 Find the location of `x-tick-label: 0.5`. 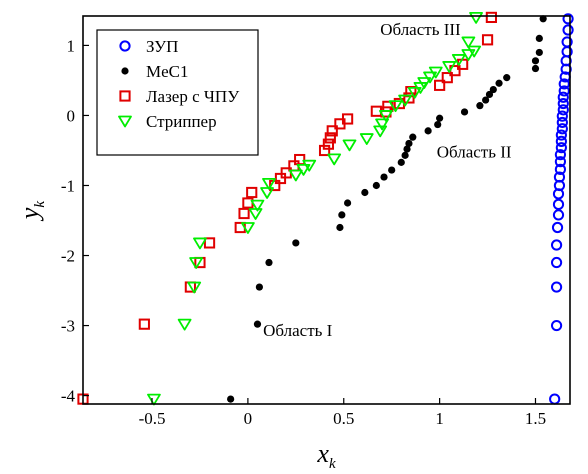

x-tick-label: 0.5 is located at coordinates (343, 418).